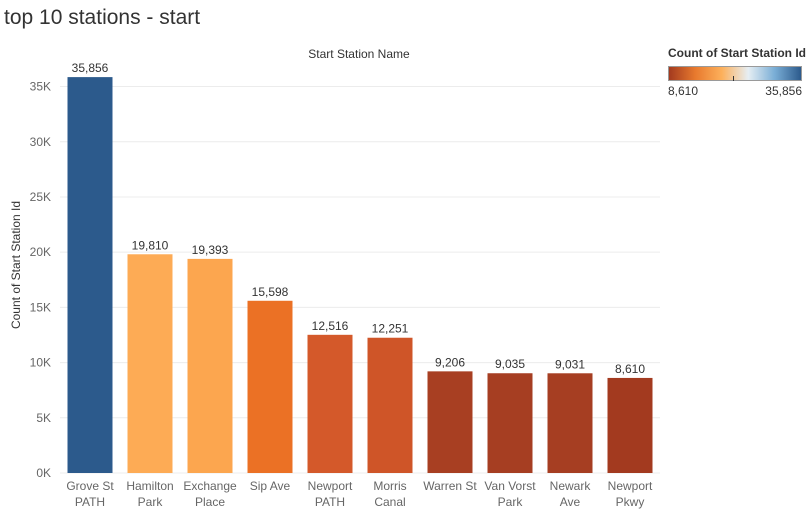  What do you see at coordinates (330, 326) in the screenshot?
I see `data-label: 12,516` at bounding box center [330, 326].